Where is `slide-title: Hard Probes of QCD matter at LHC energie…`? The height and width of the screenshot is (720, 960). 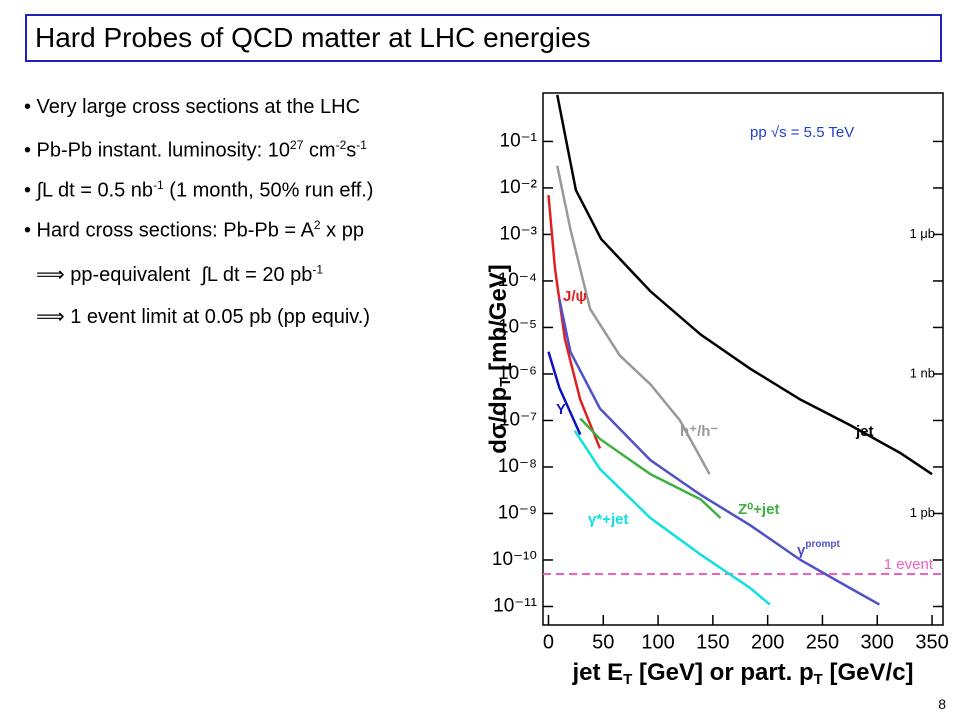 slide-title: Hard Probes of QCD matter at LHC energie… is located at coordinates (483, 38).